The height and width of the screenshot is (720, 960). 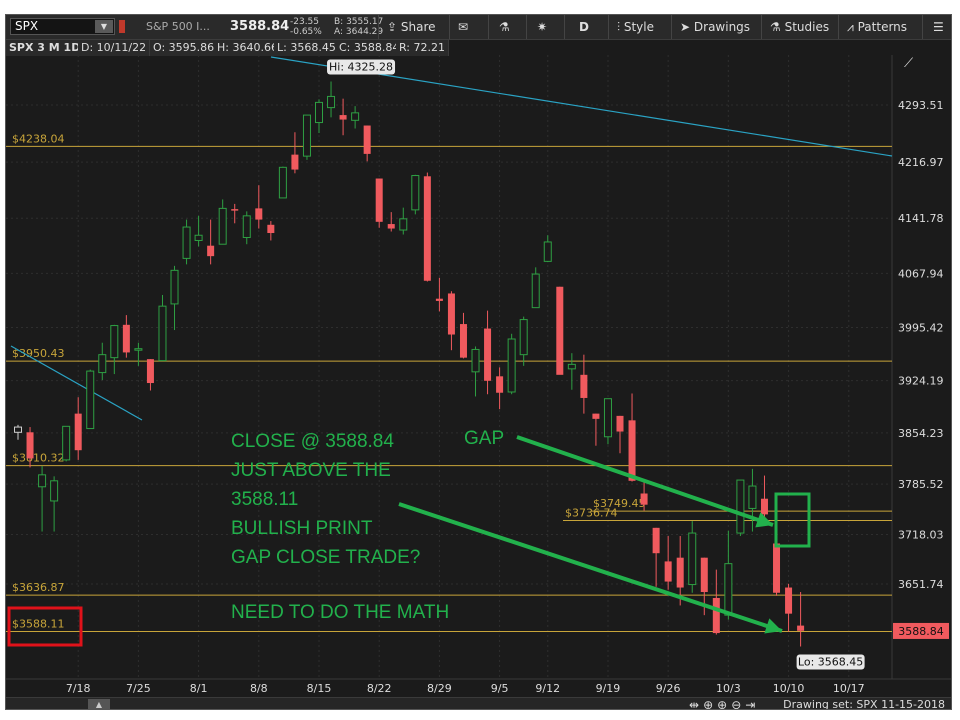 What do you see at coordinates (849, 688) in the screenshot?
I see `x-tick-label: 10/17` at bounding box center [849, 688].